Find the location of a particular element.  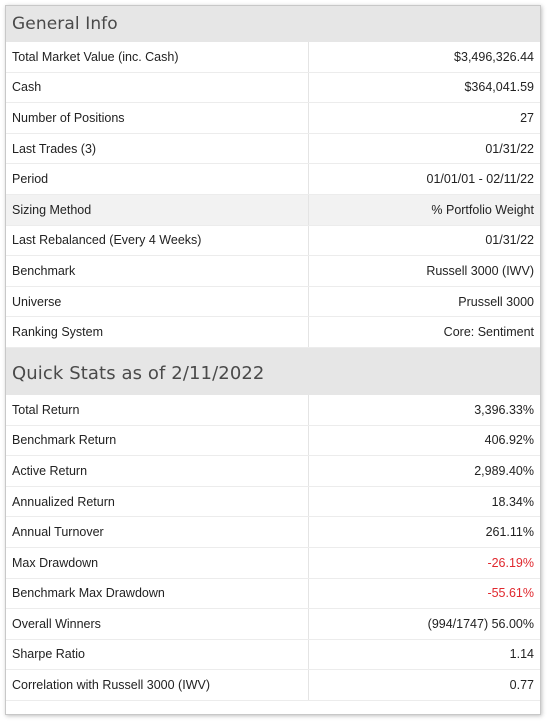

row-label: Ranking System is located at coordinates (157, 332).